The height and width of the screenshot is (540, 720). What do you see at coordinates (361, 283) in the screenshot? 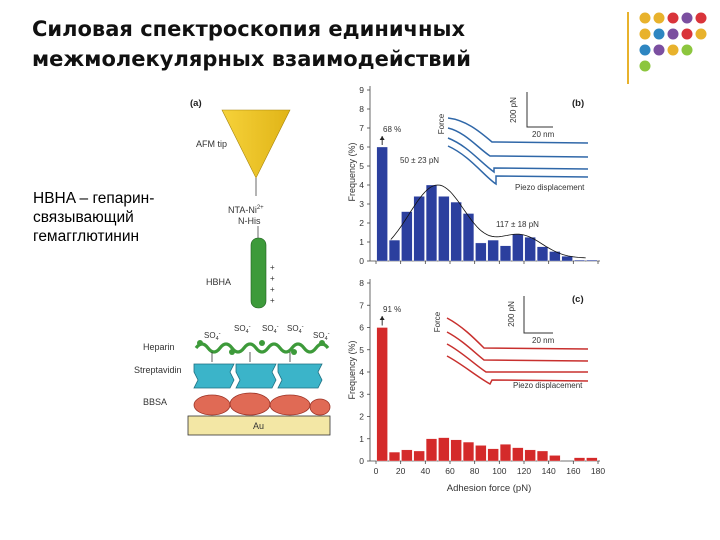
I see `y-tick-label: 8` at bounding box center [361, 283].